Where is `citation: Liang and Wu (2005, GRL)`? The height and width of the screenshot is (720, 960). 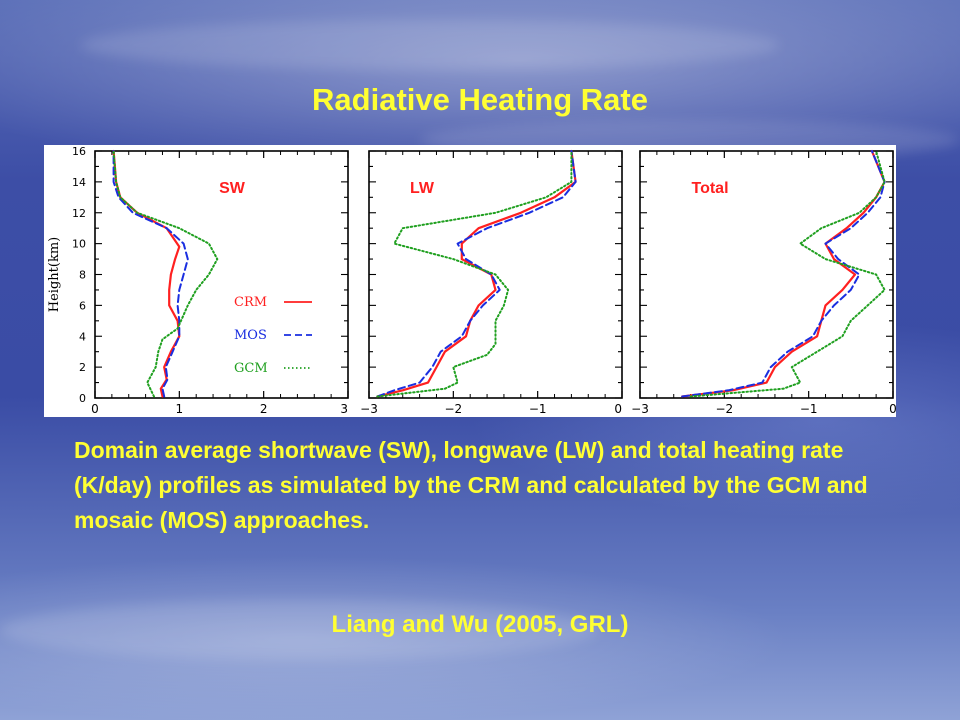
citation: Liang and Wu (2005, GRL) is located at coordinates (480, 624).